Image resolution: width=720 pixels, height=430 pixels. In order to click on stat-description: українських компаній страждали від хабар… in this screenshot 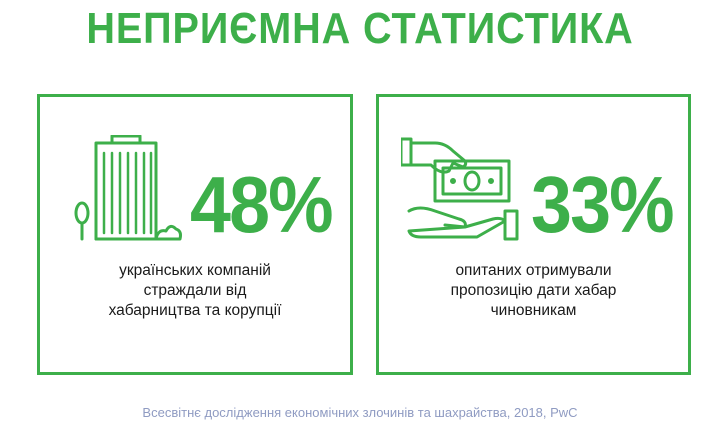, I will do `click(195, 291)`.